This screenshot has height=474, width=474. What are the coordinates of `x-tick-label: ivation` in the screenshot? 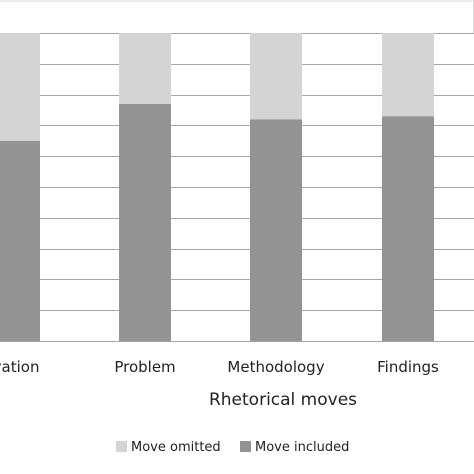 It's located at (19, 367).